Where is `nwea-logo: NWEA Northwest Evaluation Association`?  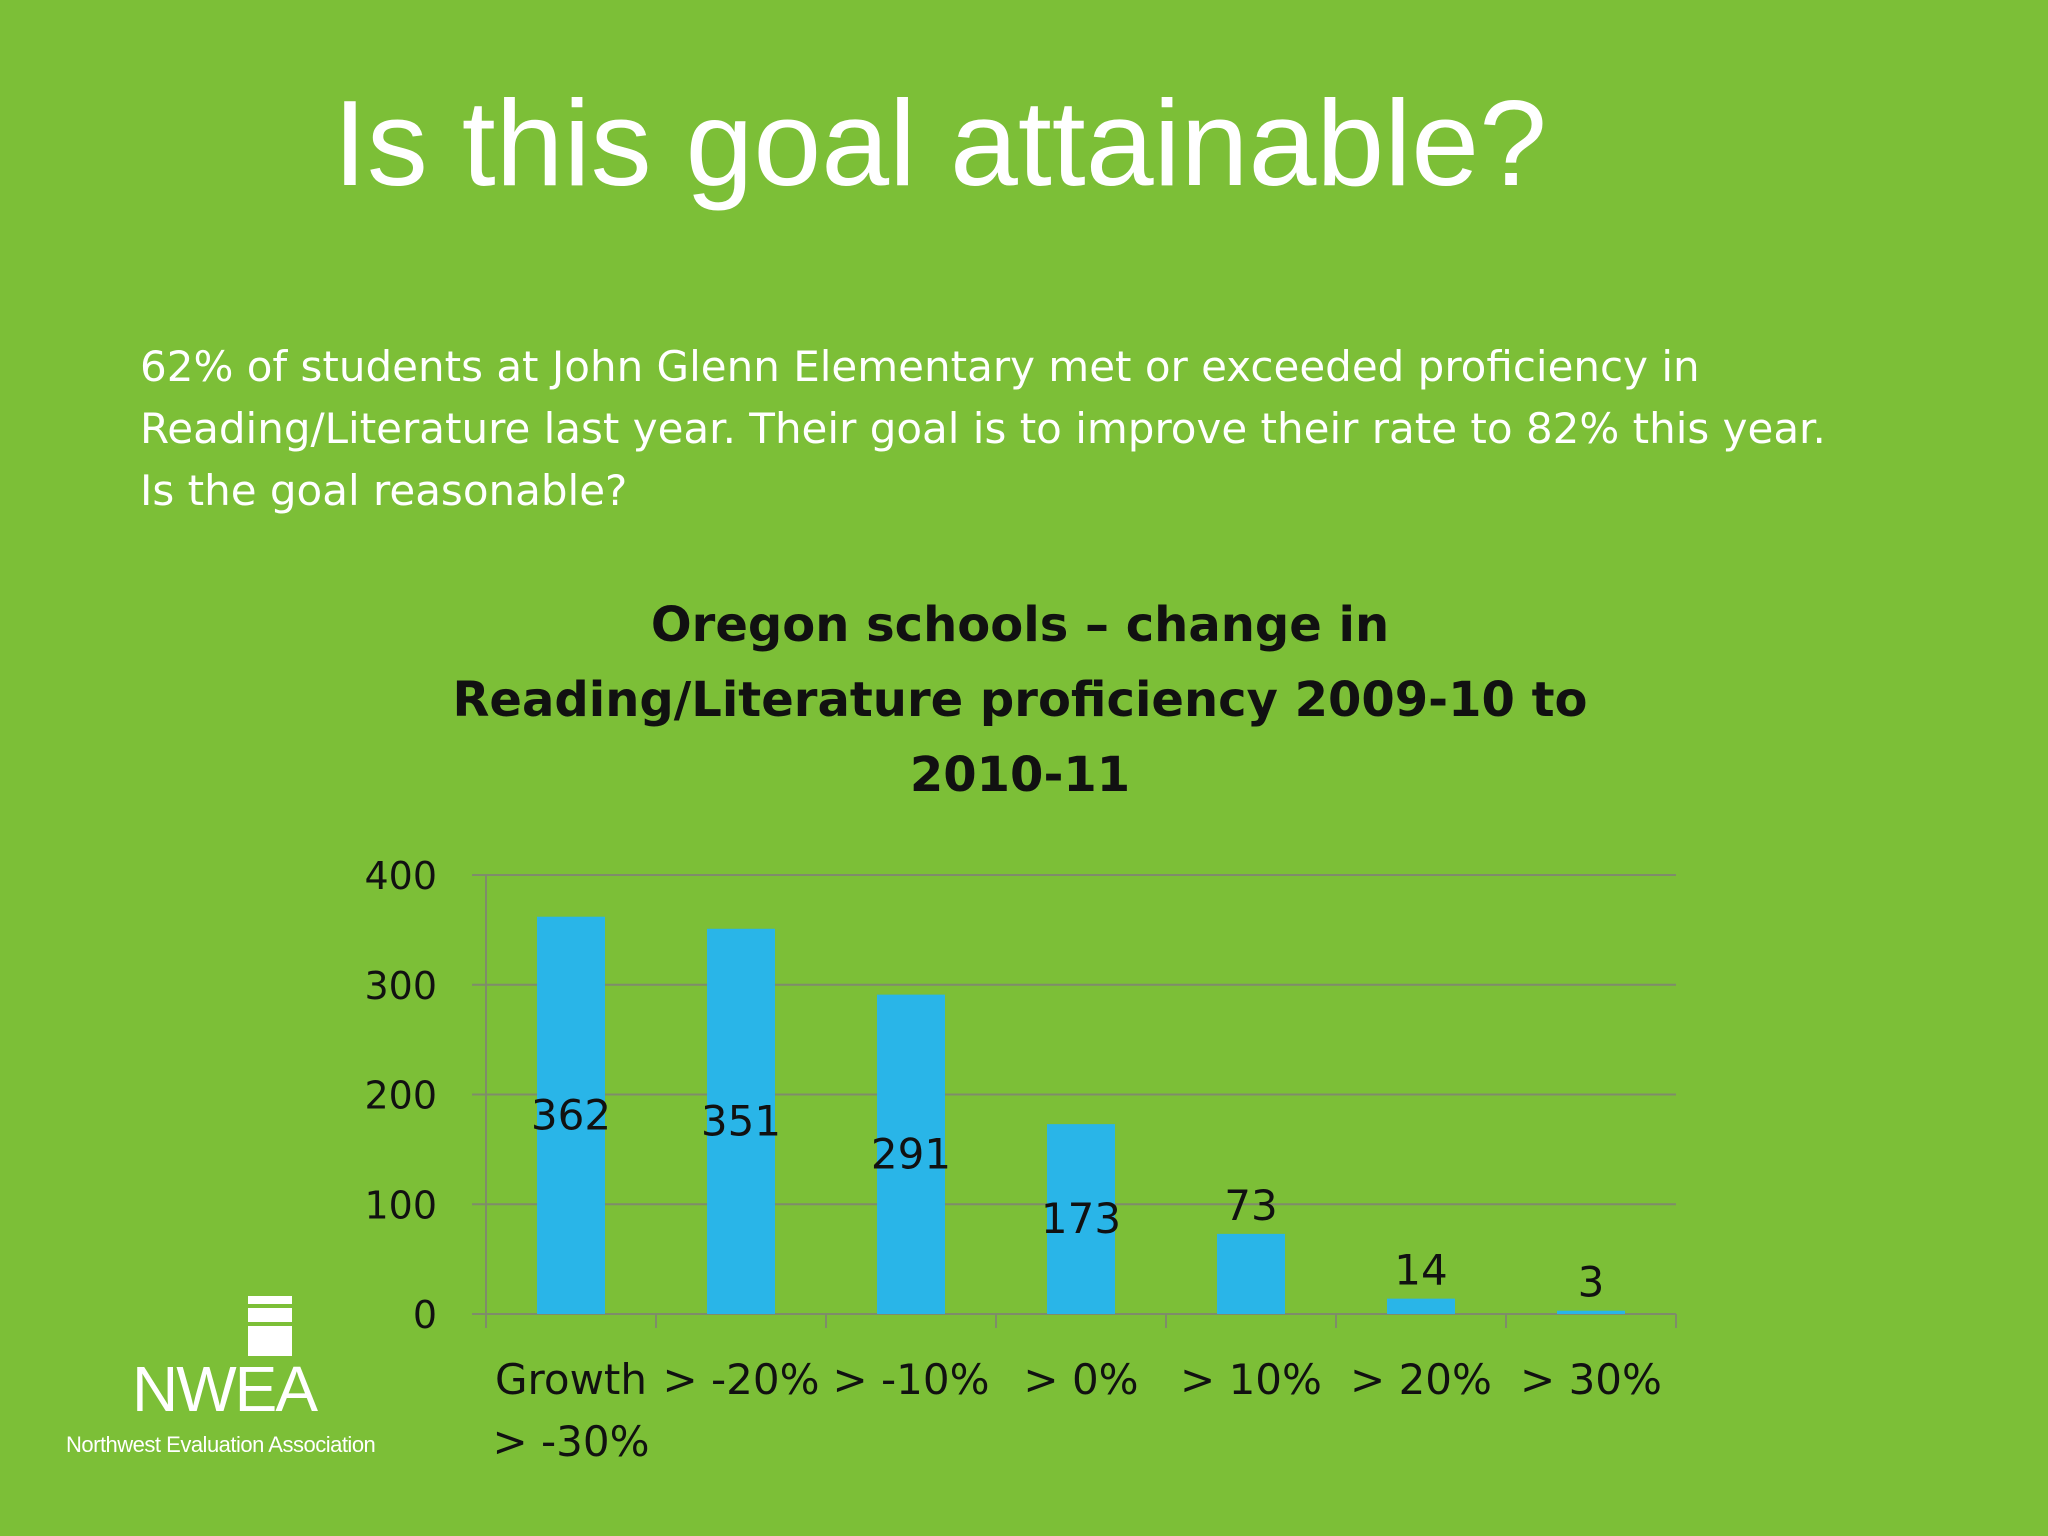 nwea-logo: NWEA Northwest Evaluation Association is located at coordinates (240, 1381).